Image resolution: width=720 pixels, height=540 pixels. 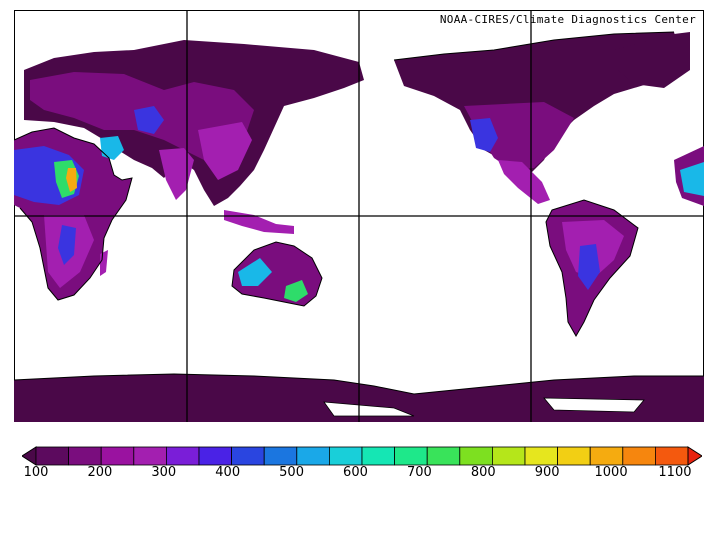 What do you see at coordinates (255, 272) in the screenshot?
I see `australia-cyan` at bounding box center [255, 272].